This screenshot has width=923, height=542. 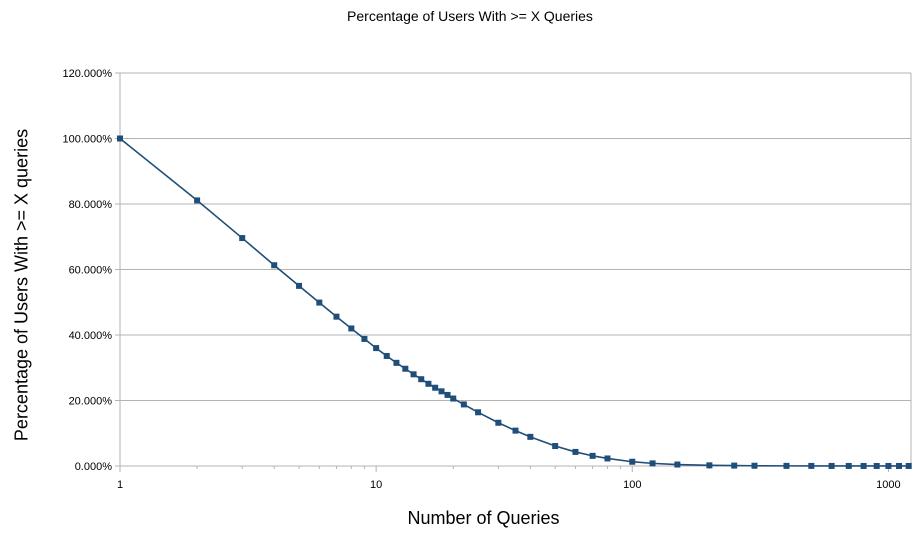 I want to click on x-tick-label: 10, so click(x=376, y=485).